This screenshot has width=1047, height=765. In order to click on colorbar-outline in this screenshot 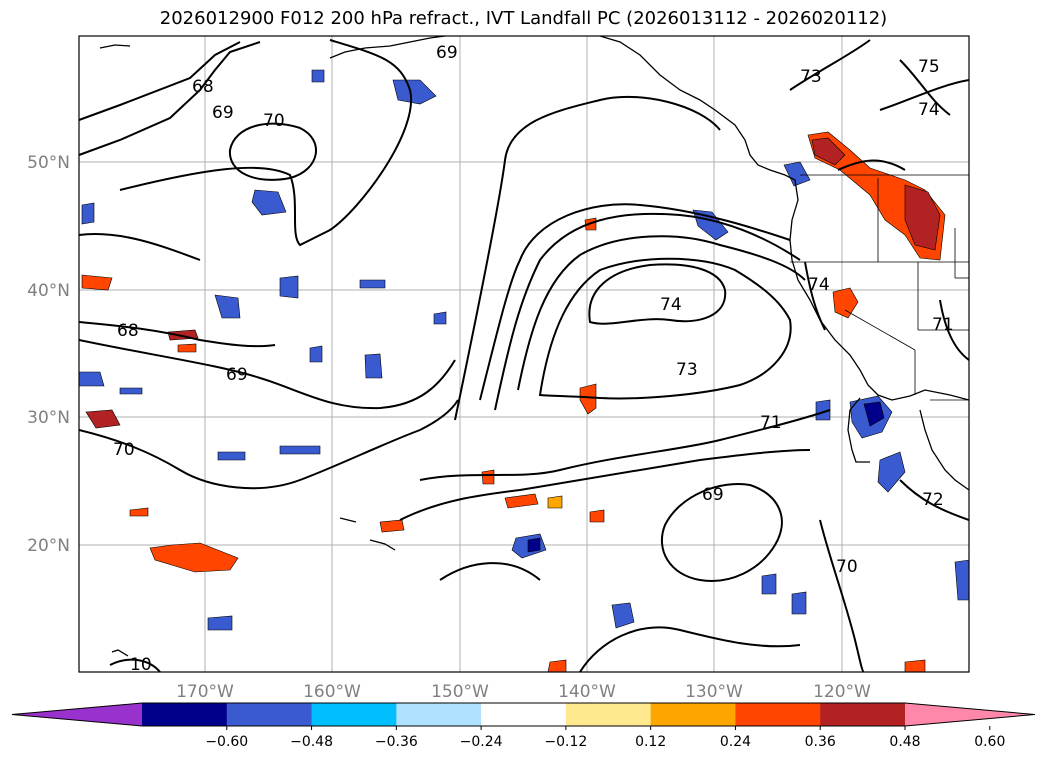, I will do `click(523, 714)`.